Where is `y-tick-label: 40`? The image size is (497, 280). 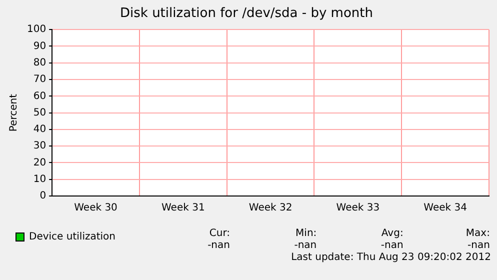 y-tick-label: 40 is located at coordinates (39, 130).